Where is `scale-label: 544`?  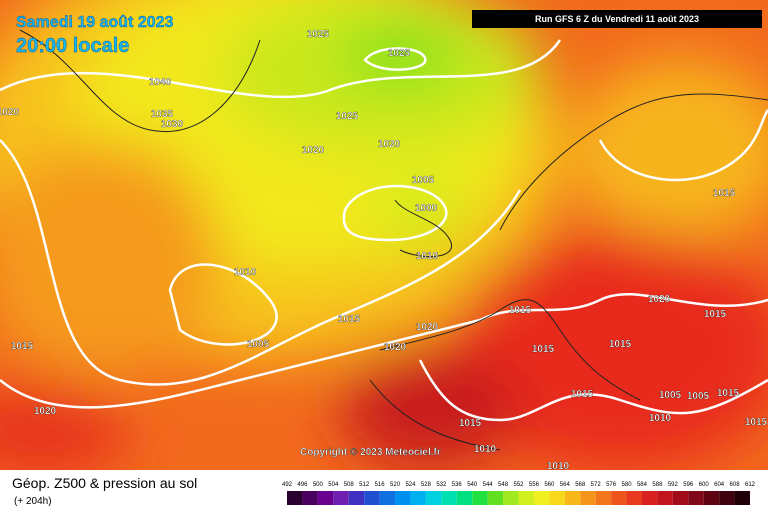
scale-label: 544 is located at coordinates (488, 485).